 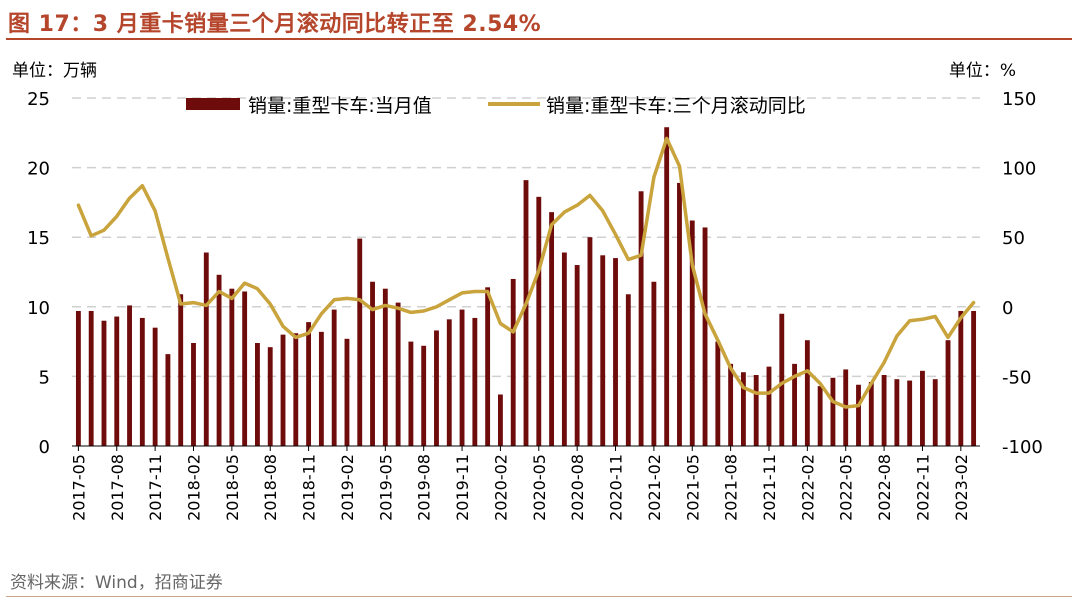 I want to click on x-tick-label: 2020-05, so click(x=539, y=487).